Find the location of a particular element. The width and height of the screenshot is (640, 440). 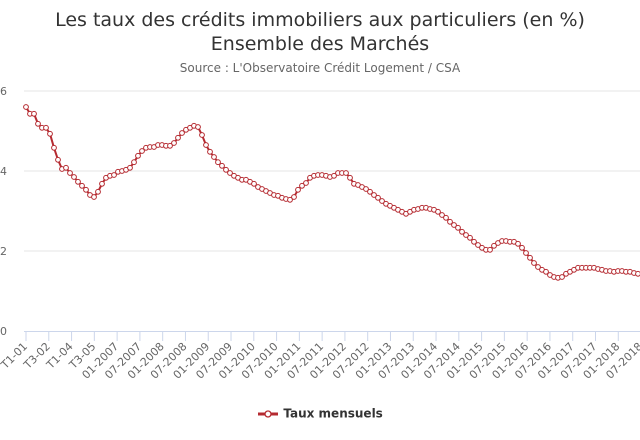

legend-symbol-icon is located at coordinates (270, 414).